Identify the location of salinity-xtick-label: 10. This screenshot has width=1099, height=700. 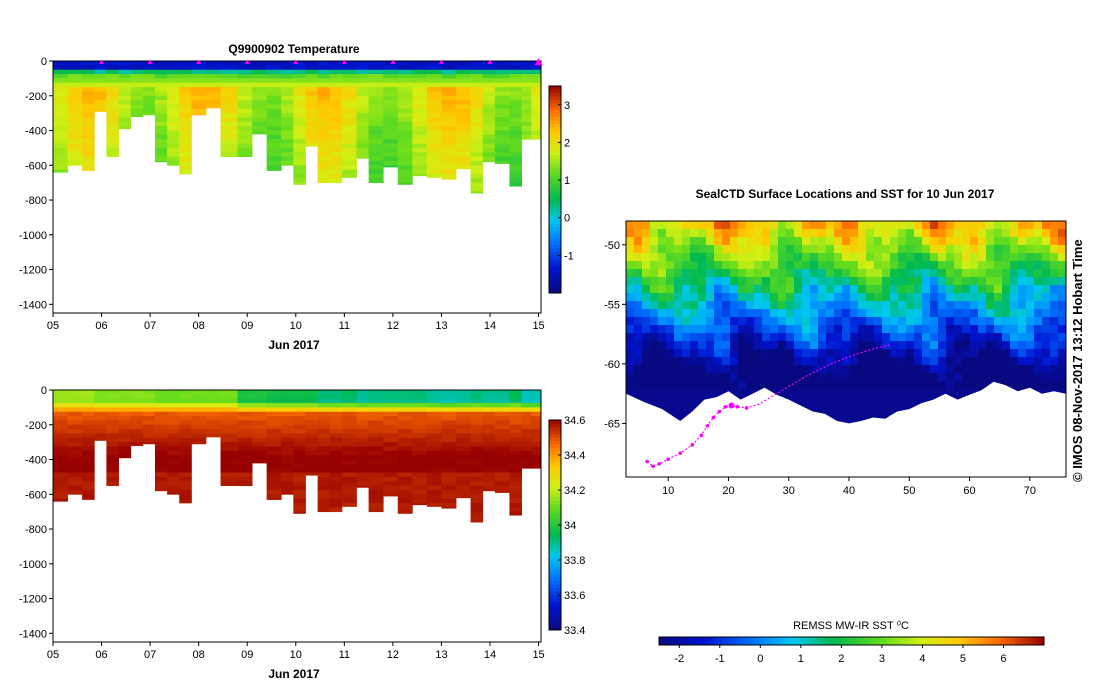
(296, 655).